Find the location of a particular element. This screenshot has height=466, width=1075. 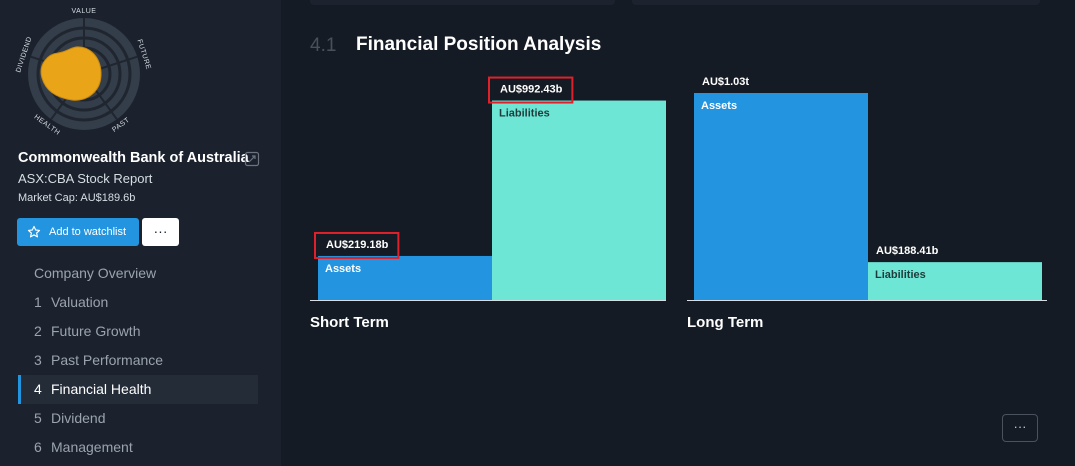

bar-value-label: AU$1.03t is located at coordinates (725, 82).